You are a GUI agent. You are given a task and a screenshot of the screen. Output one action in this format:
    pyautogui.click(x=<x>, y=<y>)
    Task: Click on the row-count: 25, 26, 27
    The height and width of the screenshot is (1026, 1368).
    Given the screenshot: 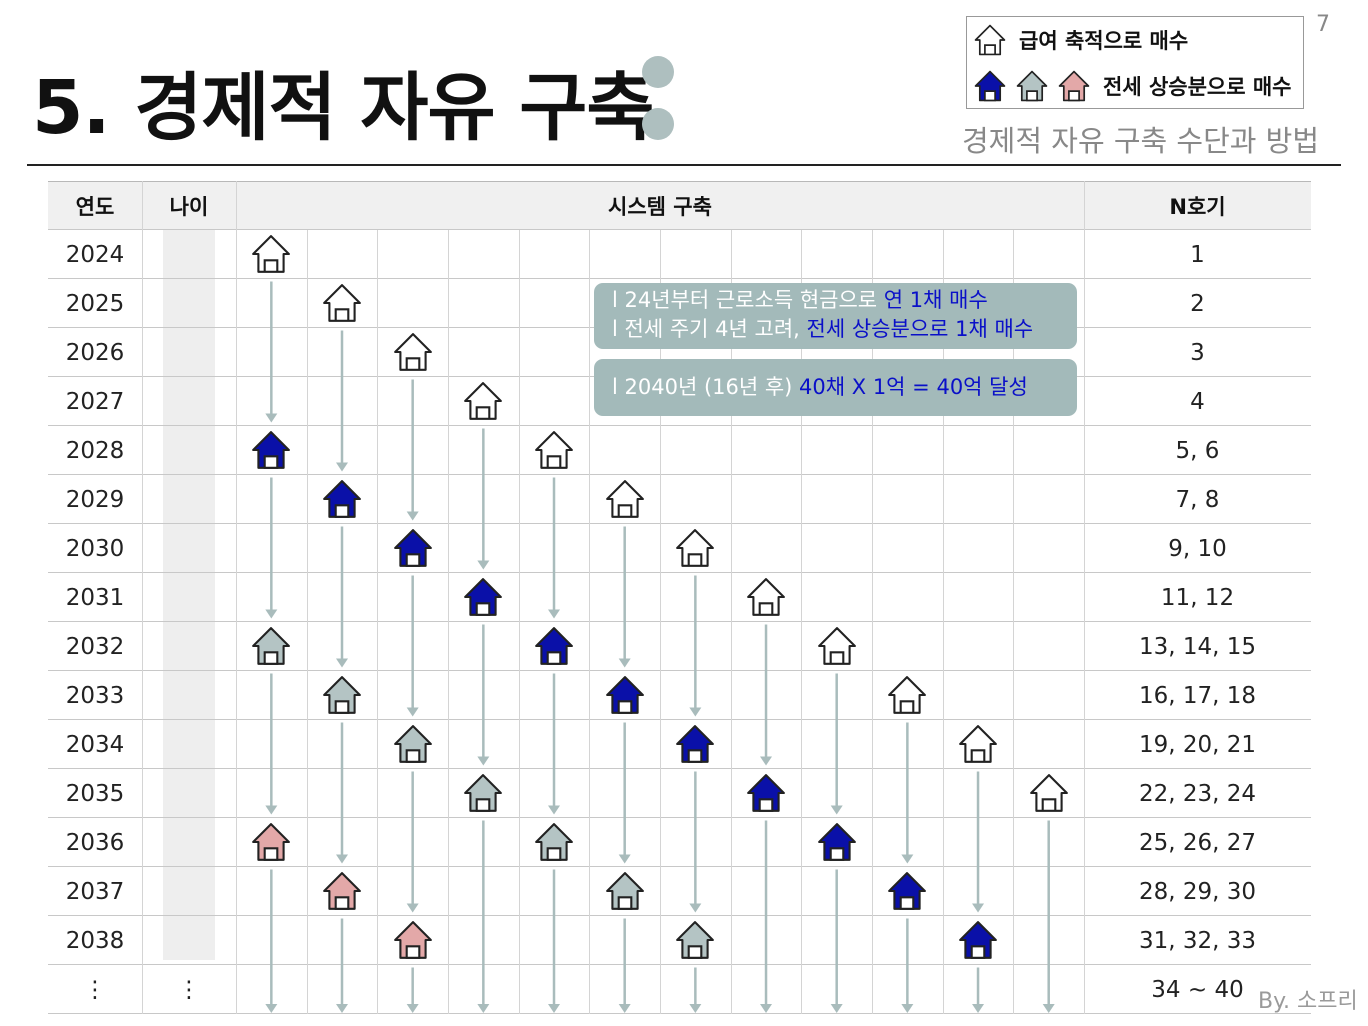 What is the action you would take?
    pyautogui.click(x=1197, y=842)
    